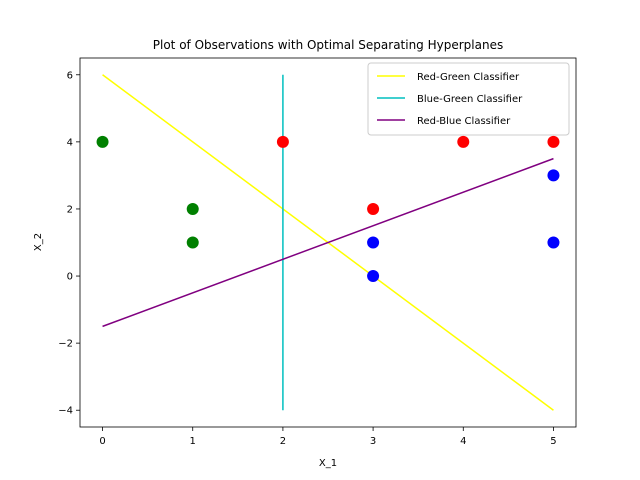 The height and width of the screenshot is (480, 640). Describe the element at coordinates (38, 242) in the screenshot. I see `y-axis-label: X_2` at that location.